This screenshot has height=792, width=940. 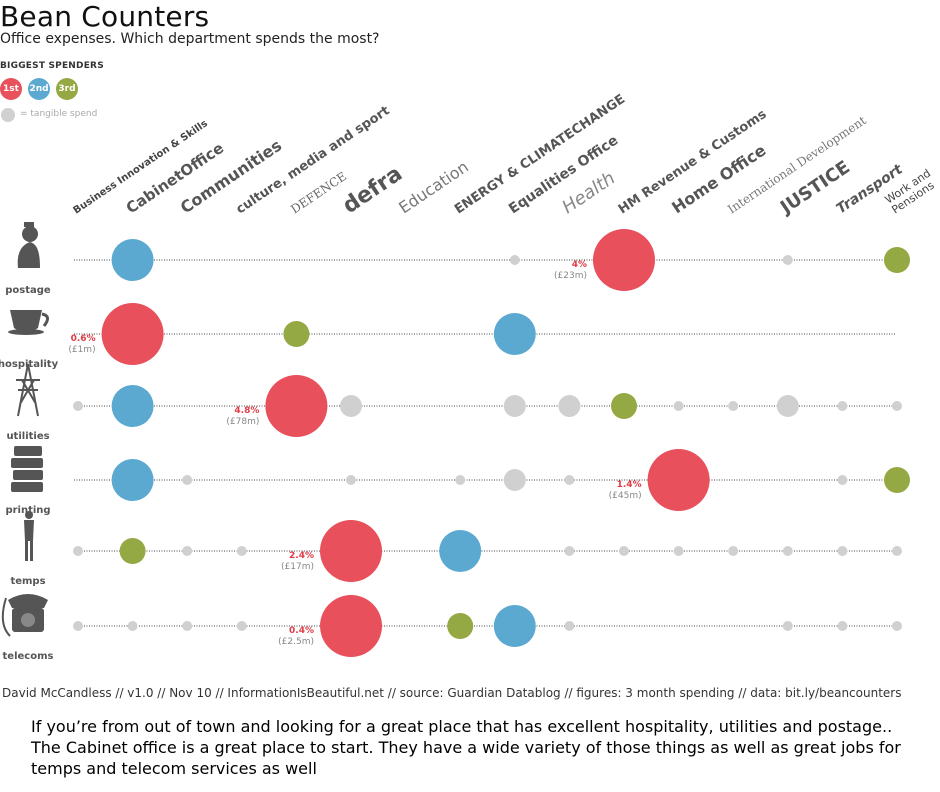 What do you see at coordinates (105, 16) in the screenshot?
I see `page-title: Bean Counters` at bounding box center [105, 16].